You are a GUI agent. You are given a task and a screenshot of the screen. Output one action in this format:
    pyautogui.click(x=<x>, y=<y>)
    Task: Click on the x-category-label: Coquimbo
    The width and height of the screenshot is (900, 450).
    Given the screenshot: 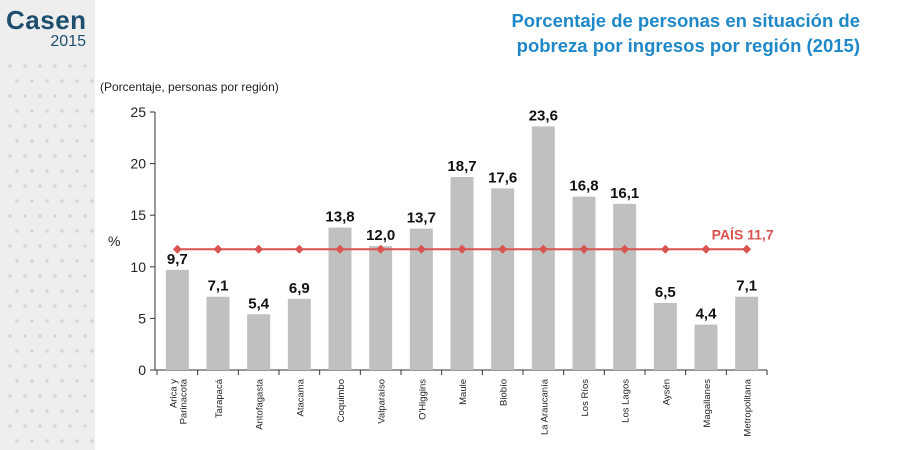 What is the action you would take?
    pyautogui.click(x=341, y=400)
    